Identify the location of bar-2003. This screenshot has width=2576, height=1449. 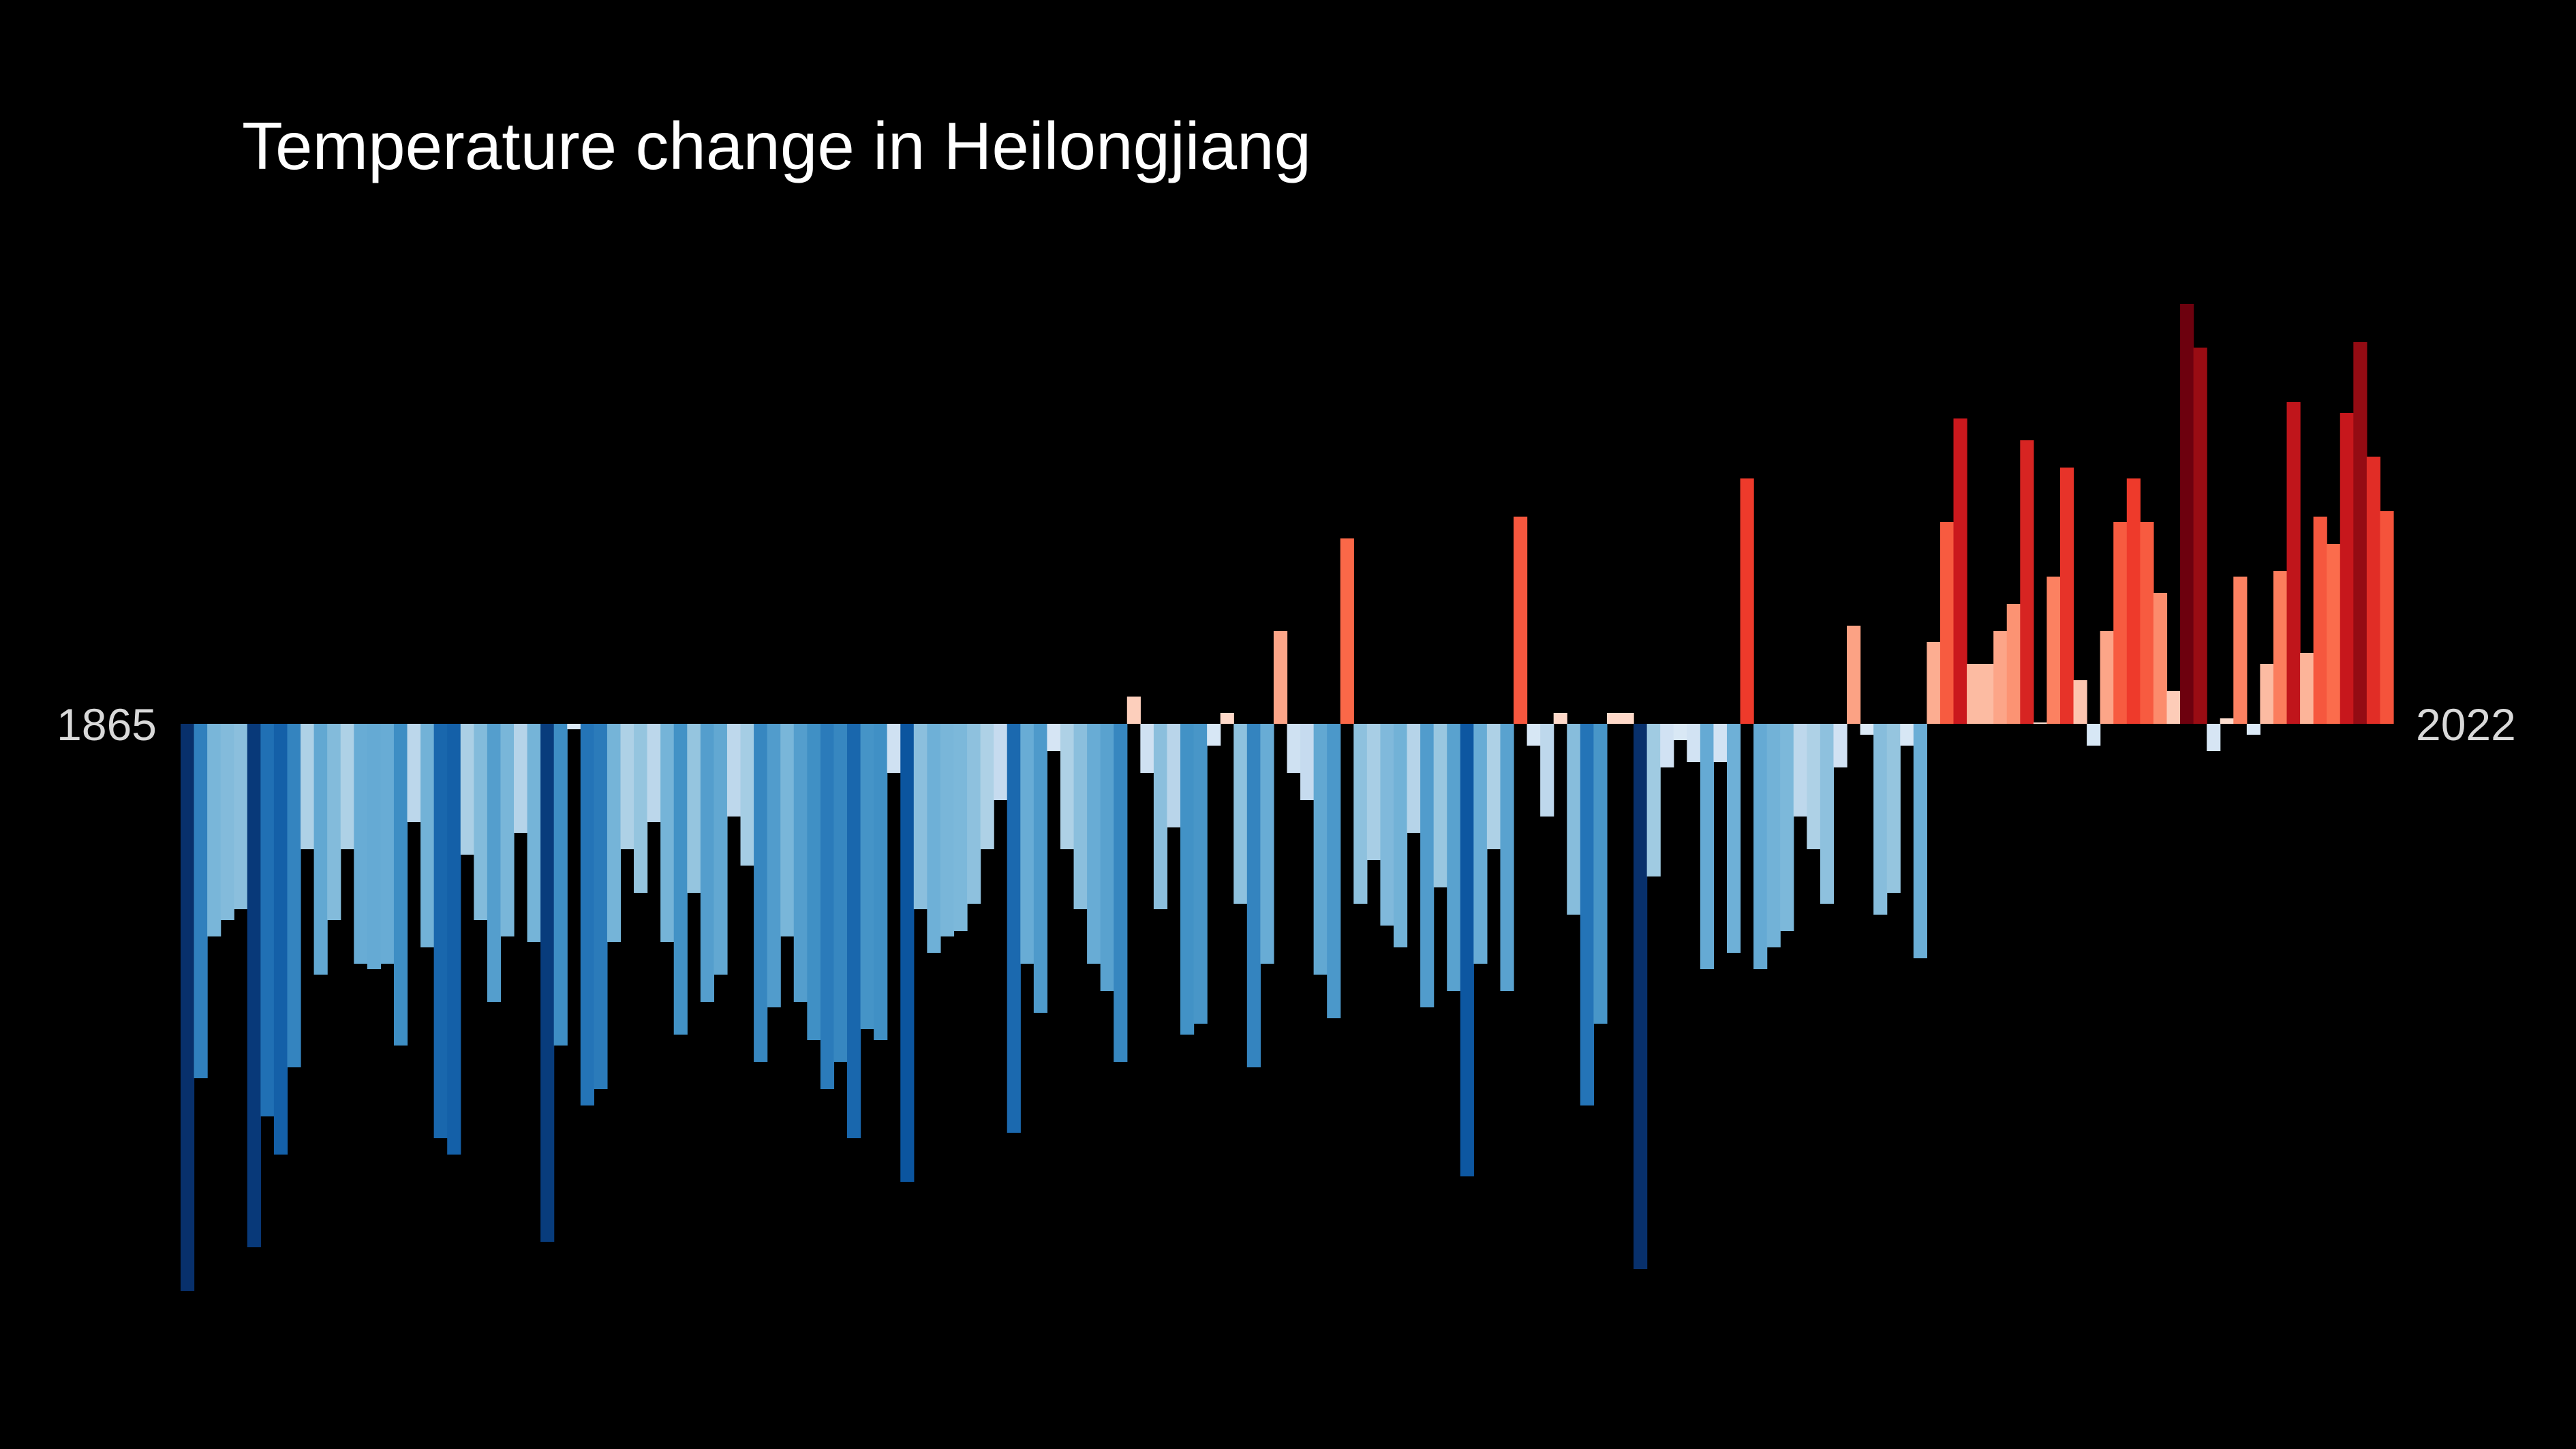
(2027, 582).